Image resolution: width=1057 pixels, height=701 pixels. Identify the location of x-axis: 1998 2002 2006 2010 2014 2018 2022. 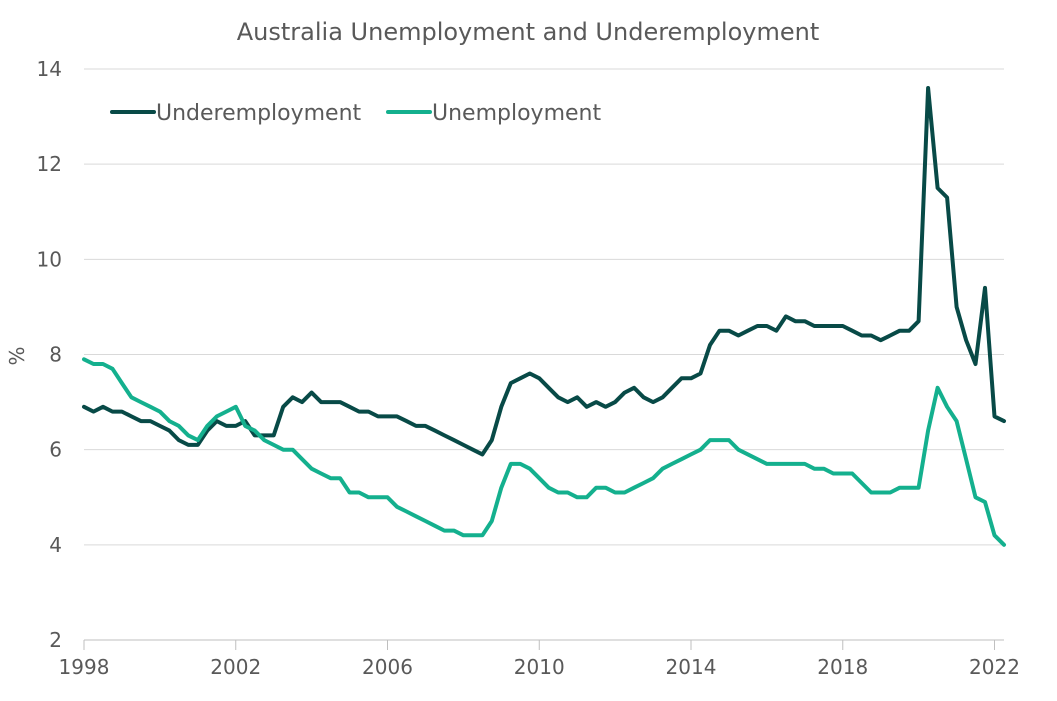
(539, 659).